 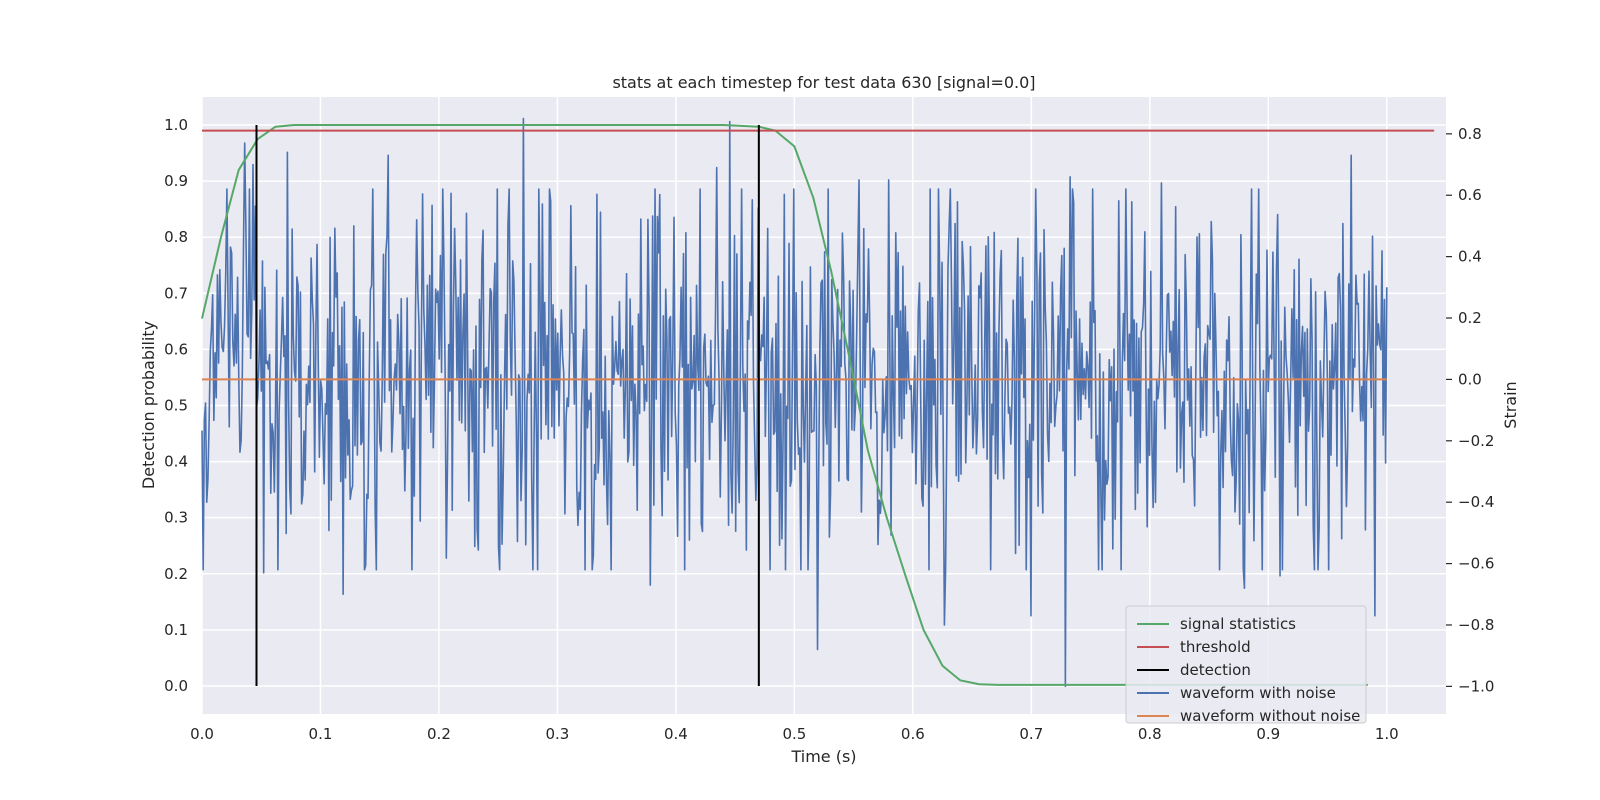 What do you see at coordinates (1150, 734) in the screenshot?
I see `x-tick-label: 0.8` at bounding box center [1150, 734].